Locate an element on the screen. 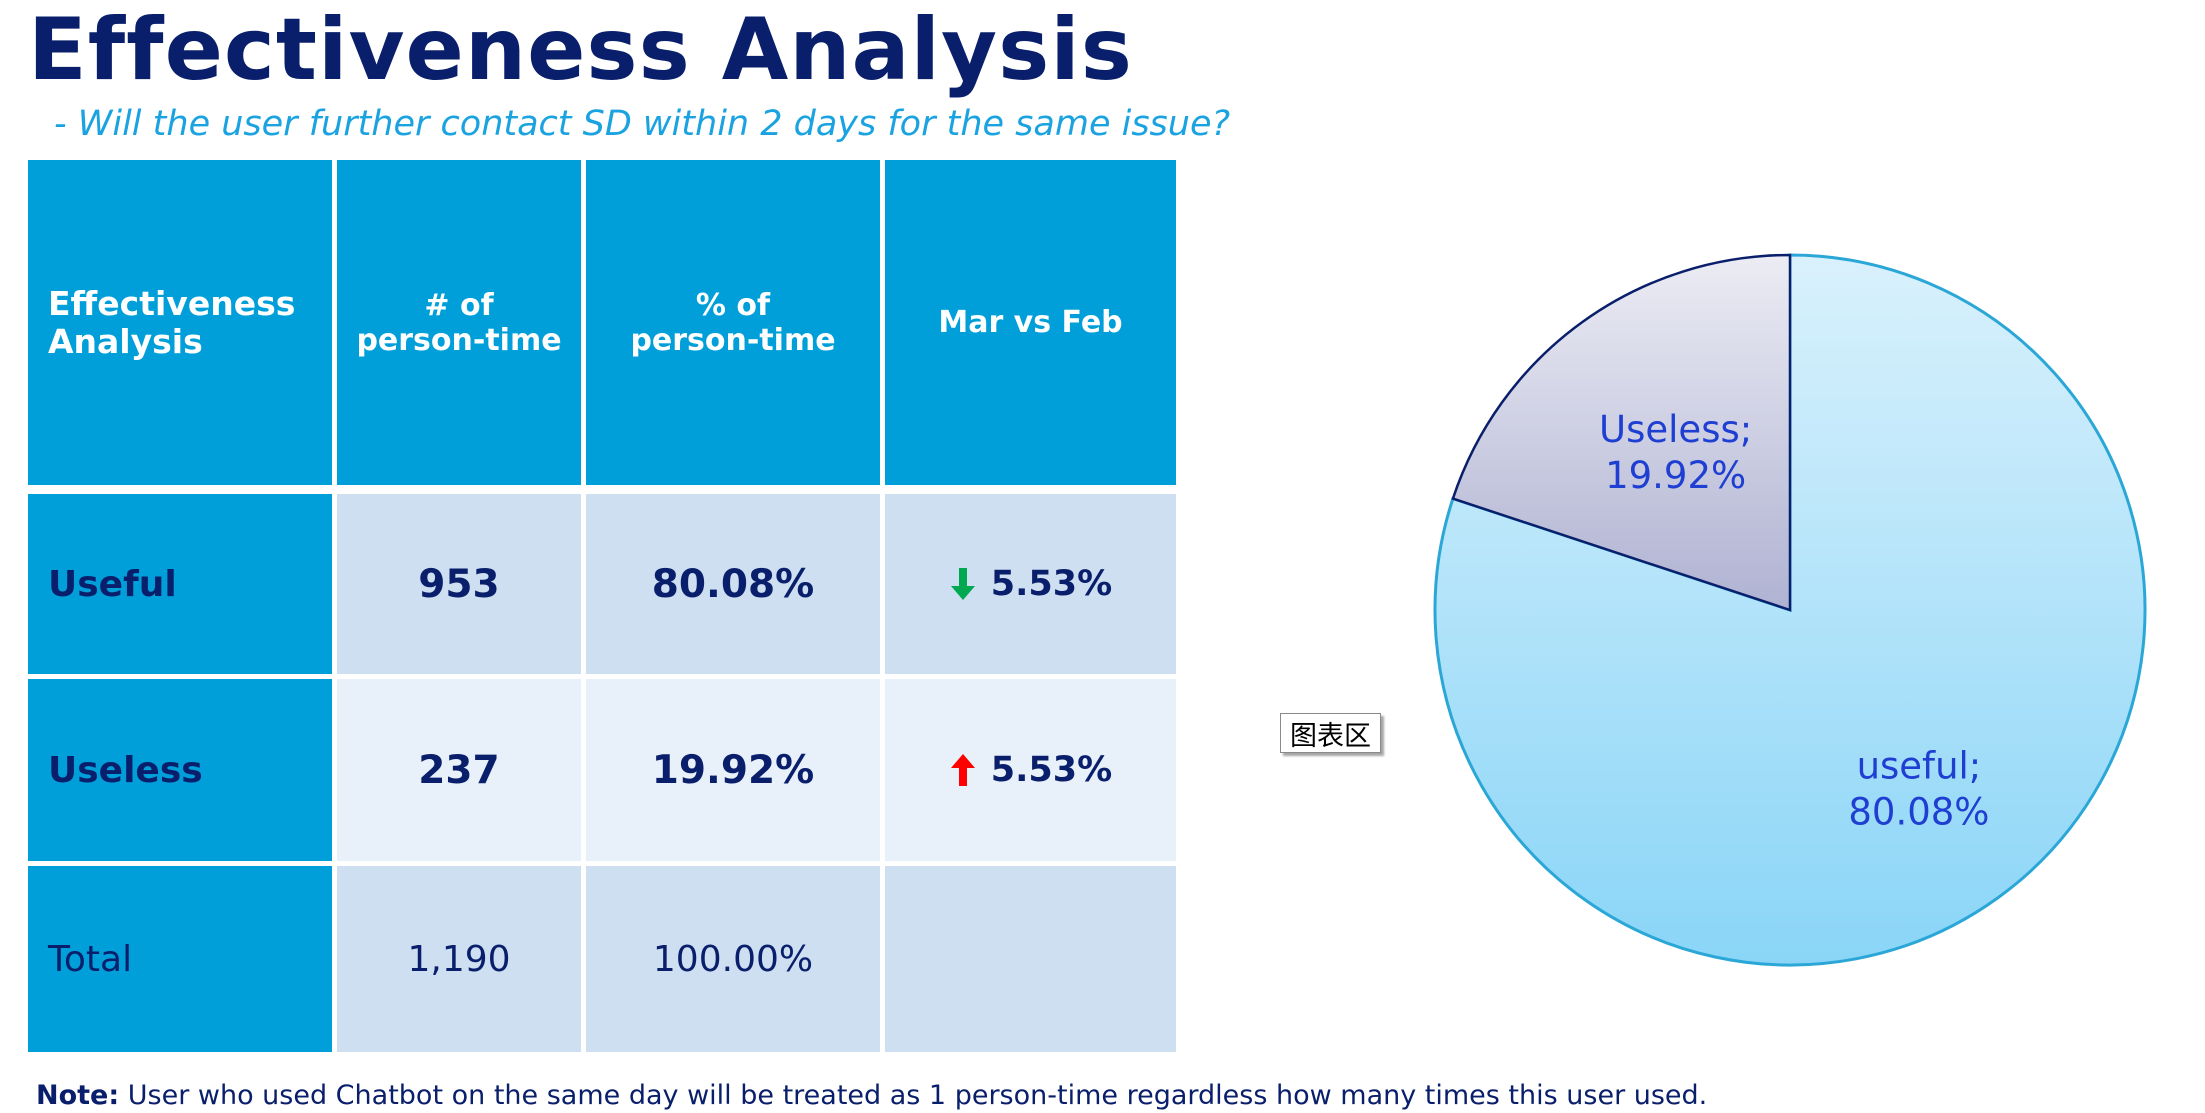  cell-value: 953 is located at coordinates (459, 584).